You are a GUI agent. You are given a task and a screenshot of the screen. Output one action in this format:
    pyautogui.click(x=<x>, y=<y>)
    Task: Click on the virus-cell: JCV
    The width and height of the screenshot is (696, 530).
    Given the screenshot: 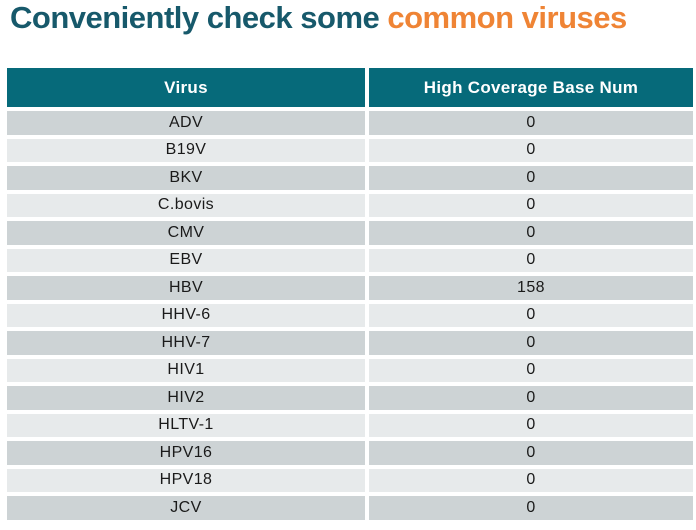 What is the action you would take?
    pyautogui.click(x=186, y=508)
    